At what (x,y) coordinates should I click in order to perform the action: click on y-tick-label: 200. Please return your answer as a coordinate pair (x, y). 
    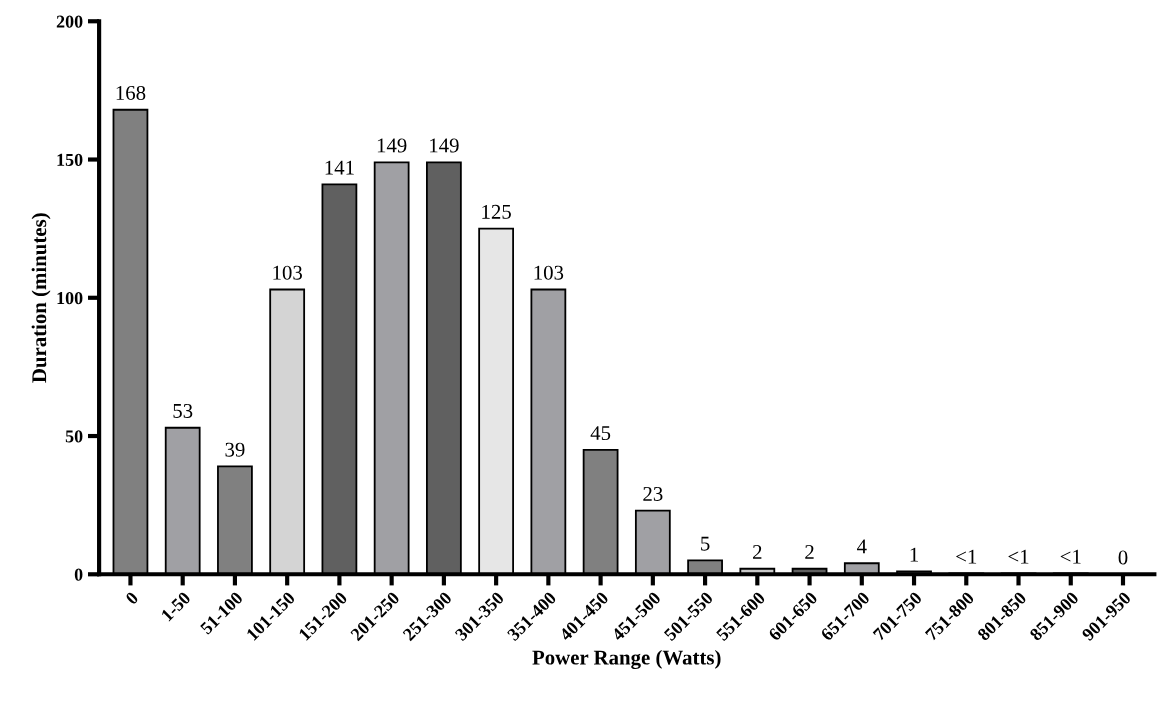
    Looking at the image, I should click on (69, 21).